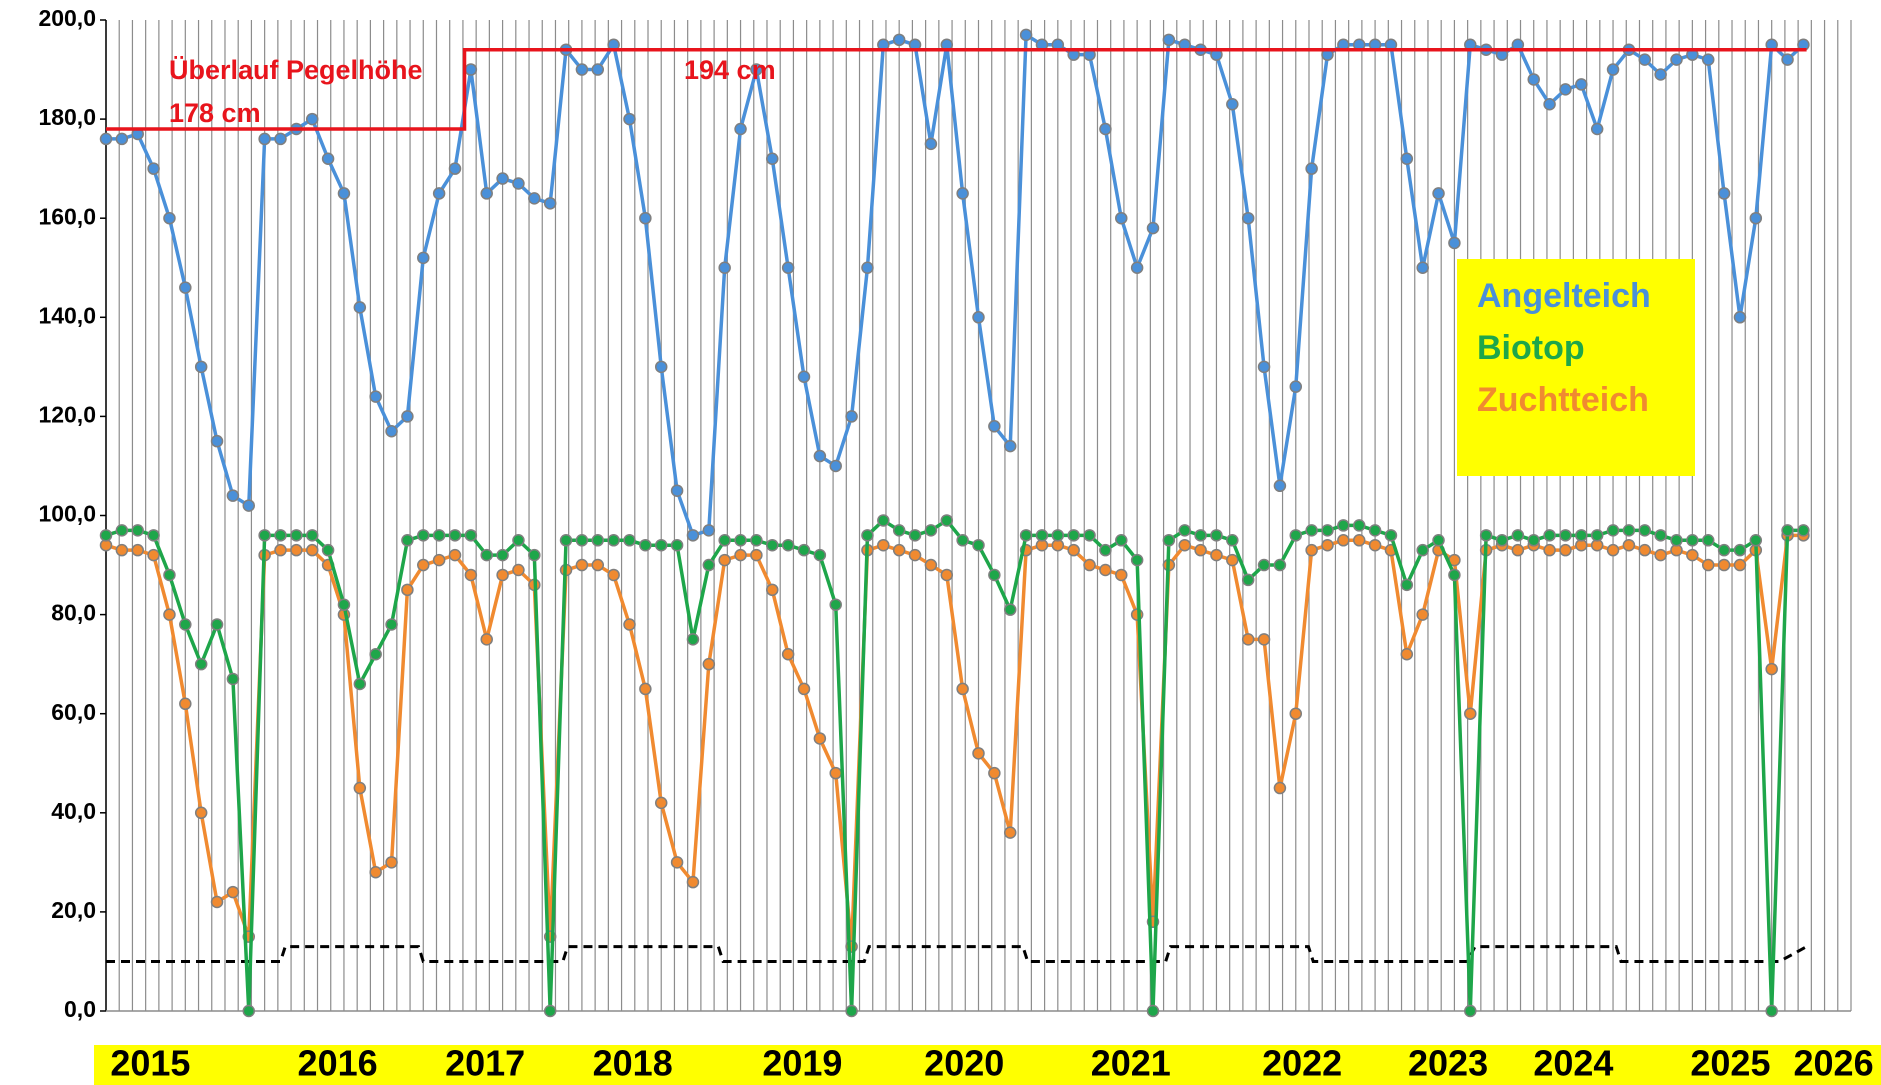 This screenshot has height=1085, width=1881. I want to click on x-tick-label: 2019, so click(802, 1063).